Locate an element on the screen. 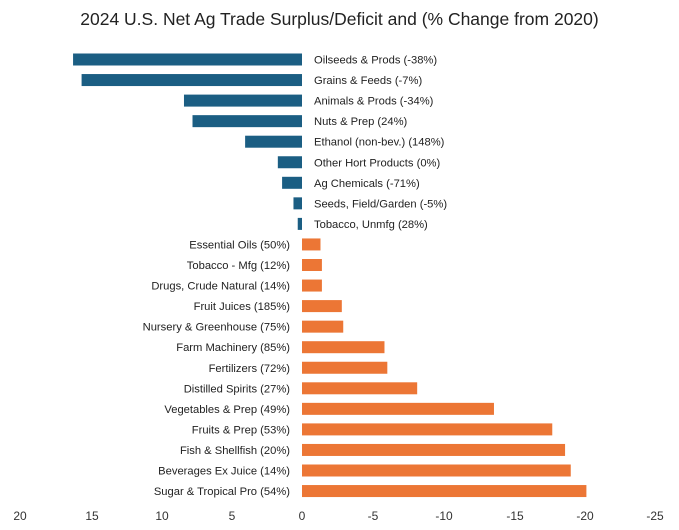 This screenshot has width=679, height=530. category-label-20: Beverages Ex Juice (14%) is located at coordinates (224, 472).